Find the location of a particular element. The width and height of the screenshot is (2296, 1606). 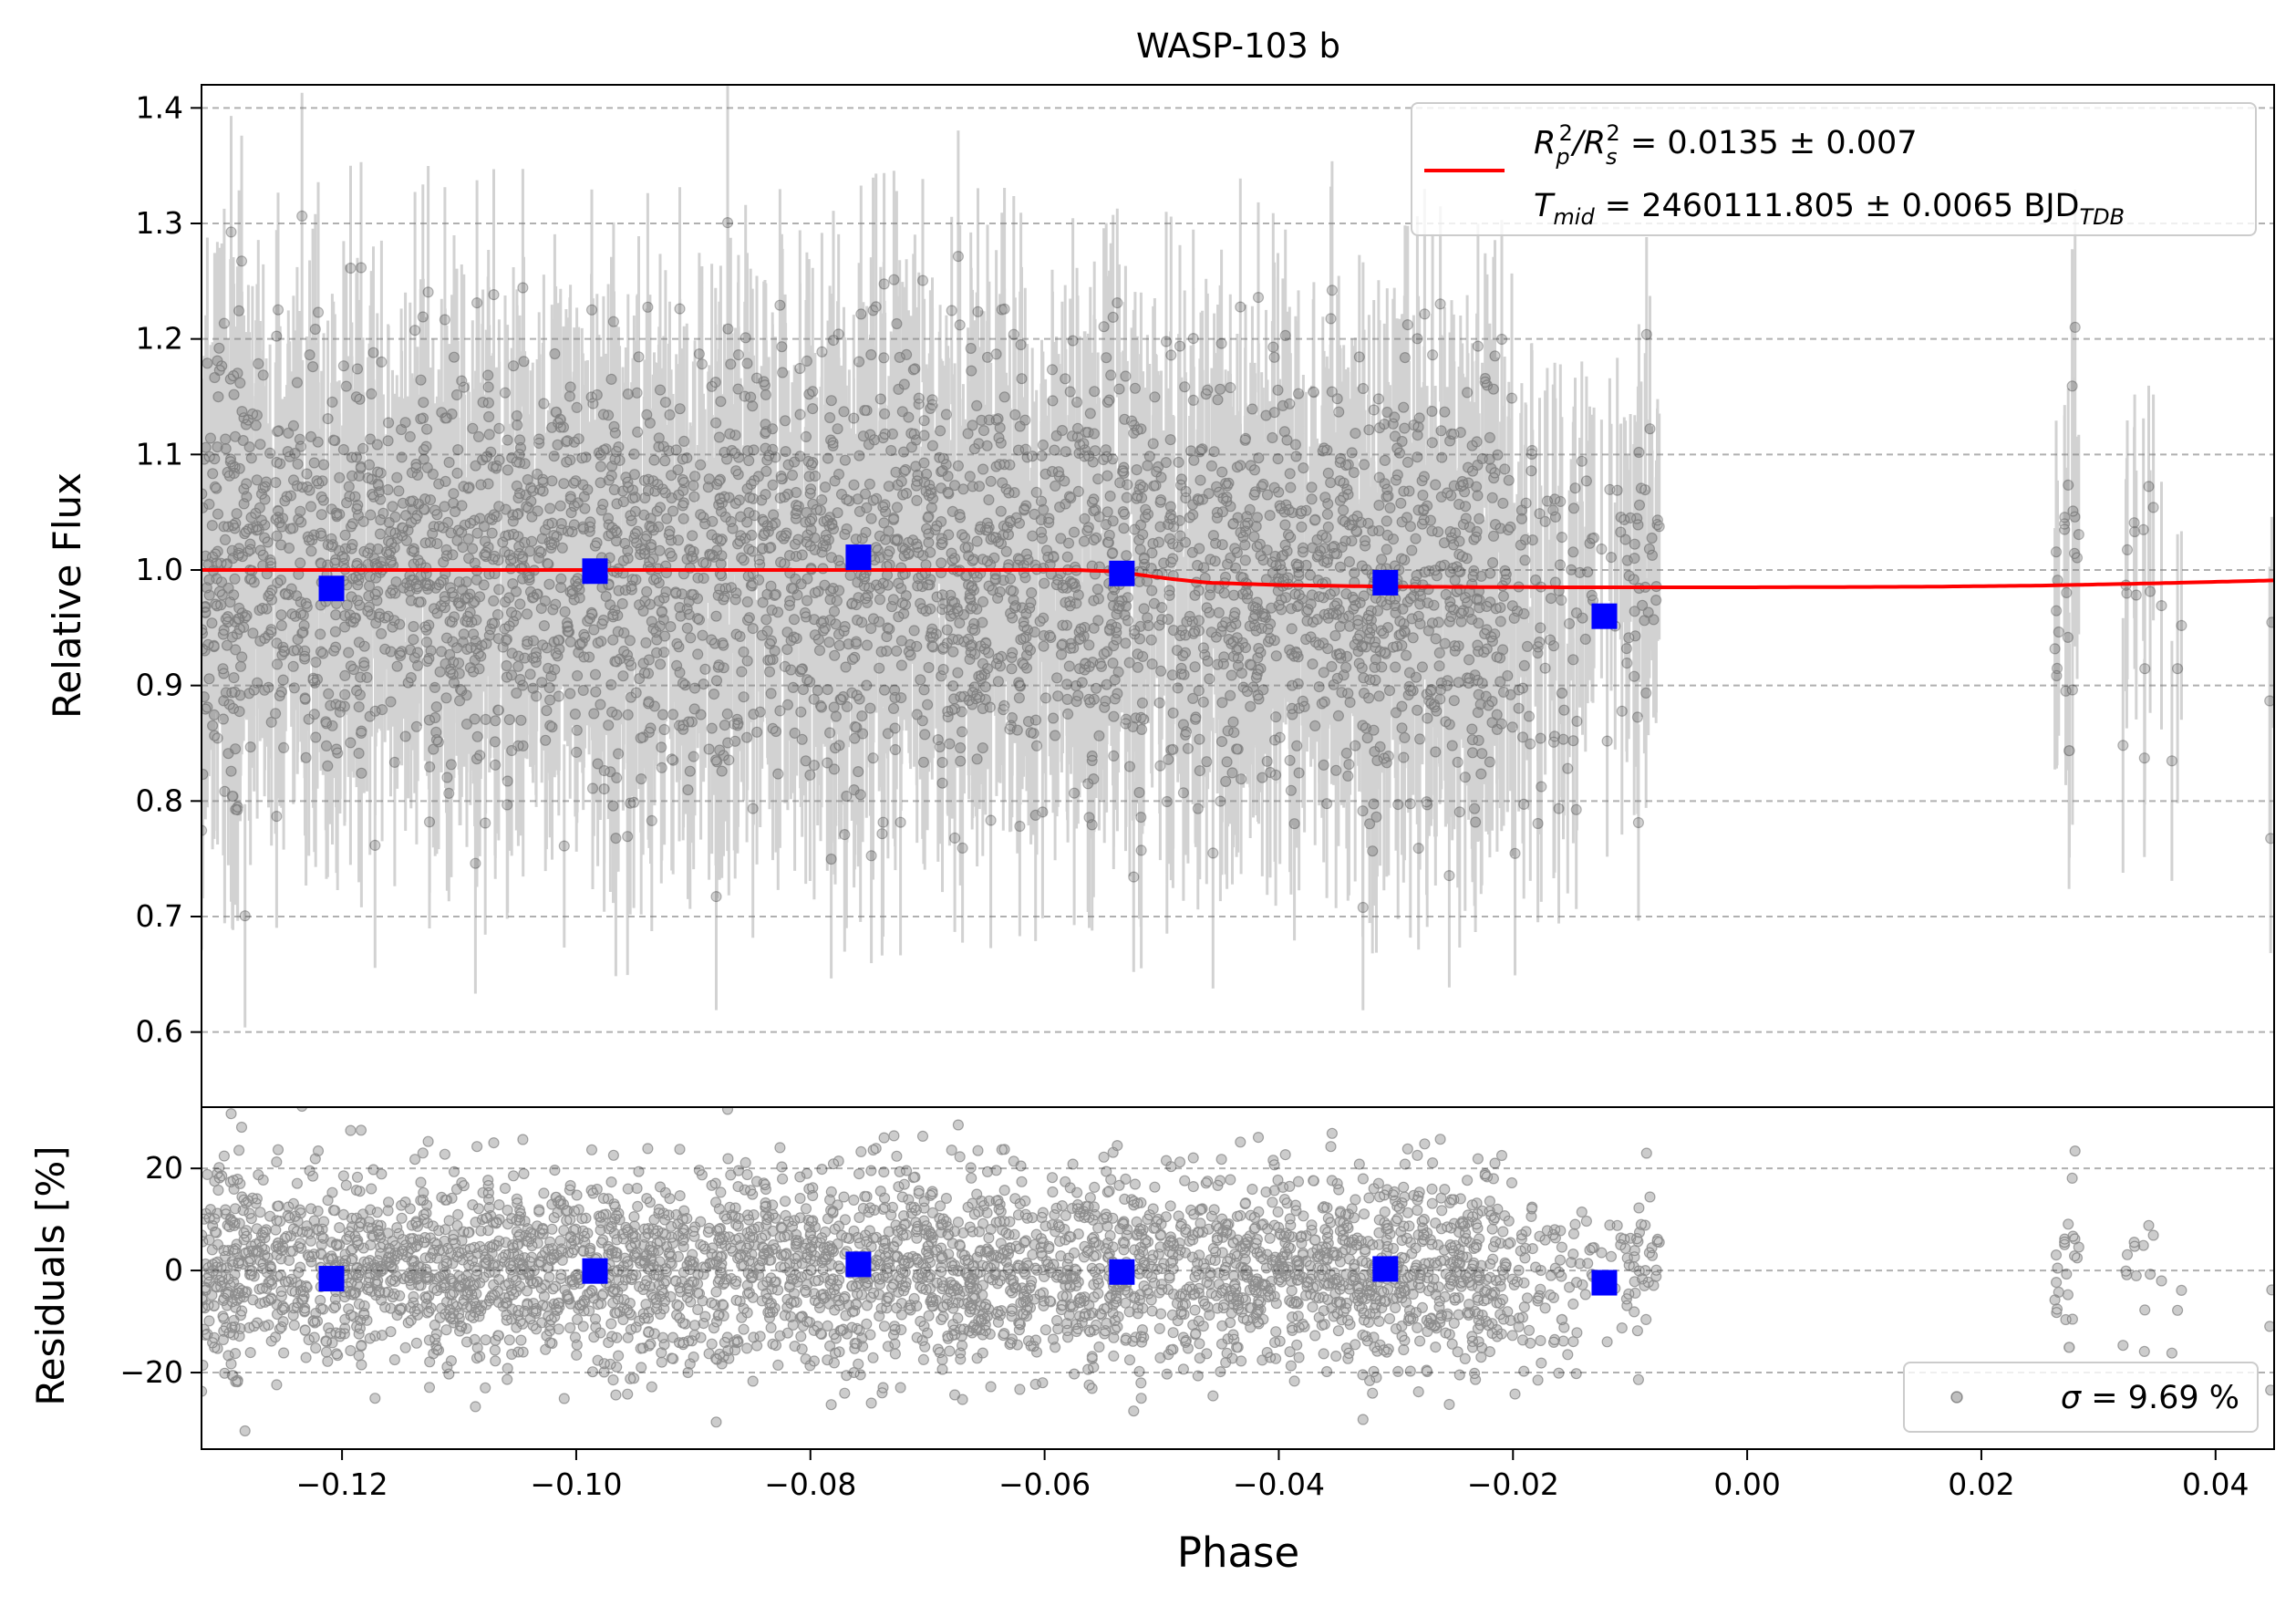

lightcurve-binned-points is located at coordinates (968, 586).